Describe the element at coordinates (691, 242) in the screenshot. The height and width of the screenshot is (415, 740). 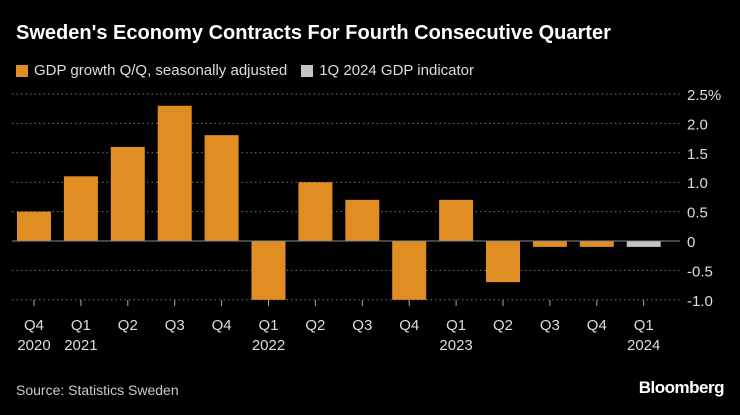
I see `y-tick-label: 0` at that location.